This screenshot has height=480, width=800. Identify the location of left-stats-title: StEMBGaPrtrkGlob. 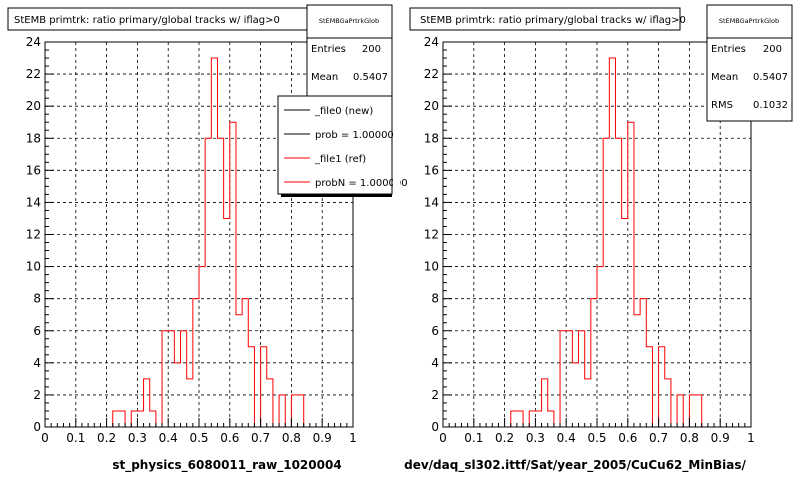
(349, 21).